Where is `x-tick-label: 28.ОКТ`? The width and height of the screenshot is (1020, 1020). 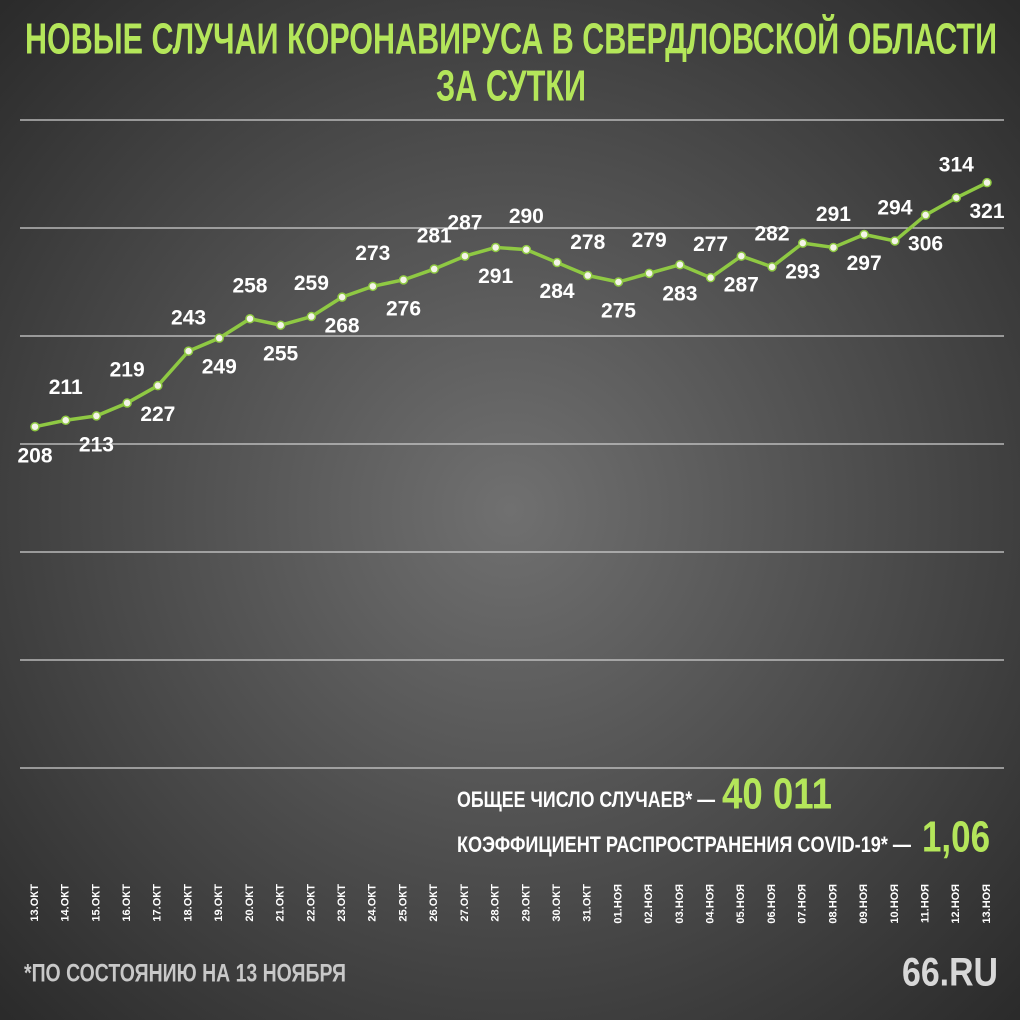
x-tick-label: 28.ОКТ is located at coordinates (496, 903).